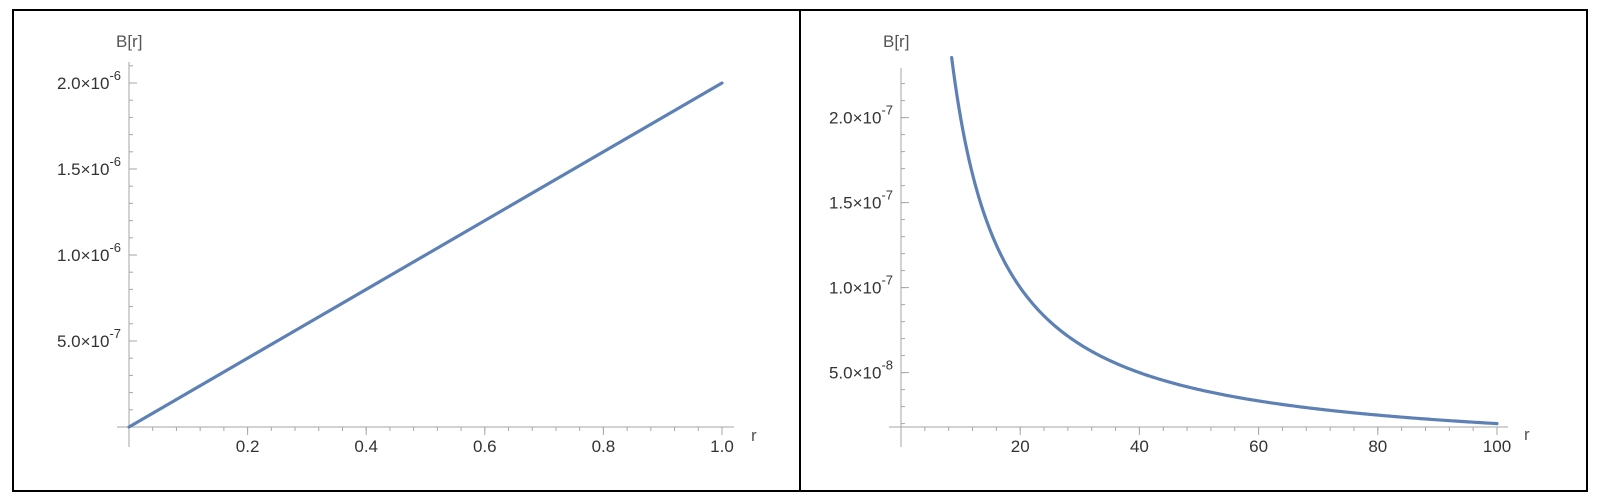 The height and width of the screenshot is (502, 1600). I want to click on y-tick-label: 1.0×10⁻⁶, so click(89, 252).